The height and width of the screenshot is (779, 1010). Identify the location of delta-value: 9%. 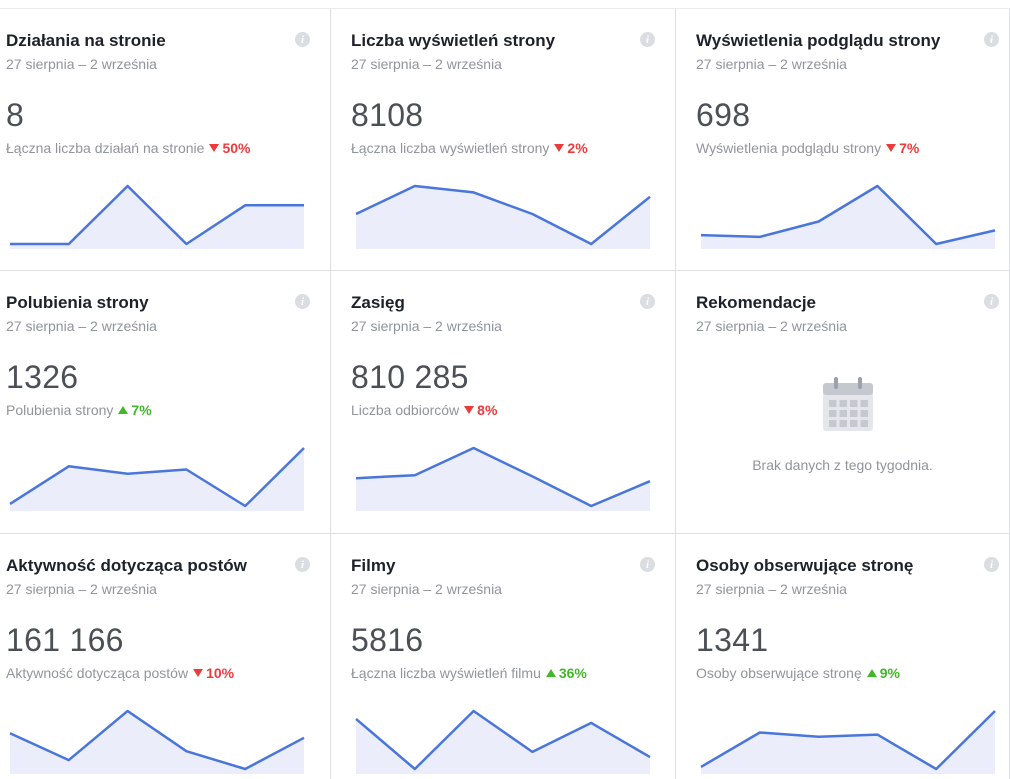
(889, 673).